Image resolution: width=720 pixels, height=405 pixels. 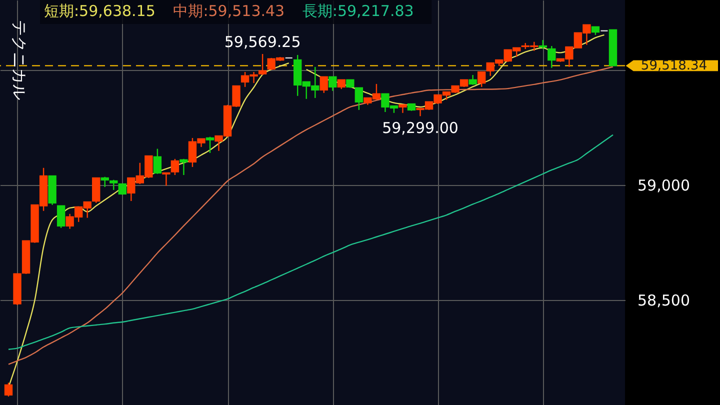 I want to click on annotation: 59,569.25, so click(x=262, y=41).